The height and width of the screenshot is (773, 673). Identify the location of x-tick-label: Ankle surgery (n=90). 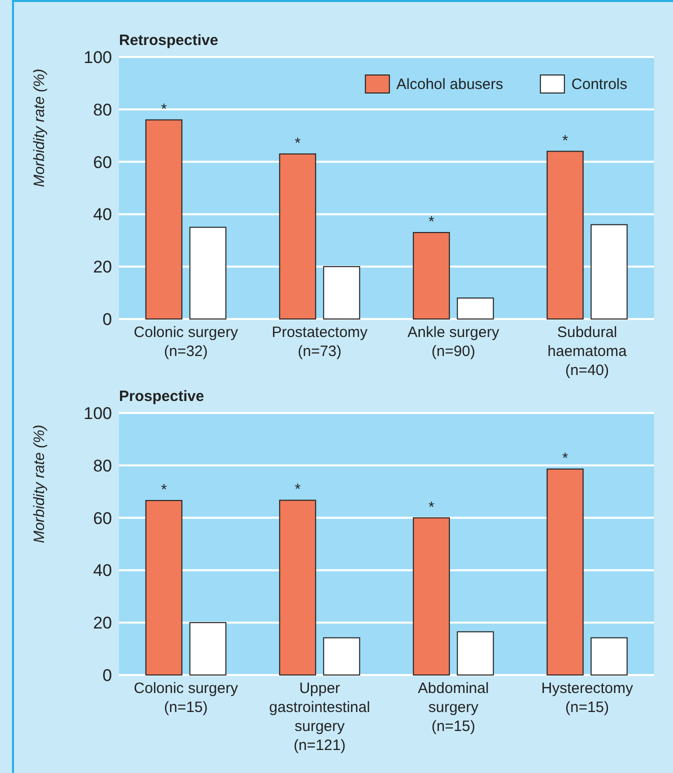
(454, 342).